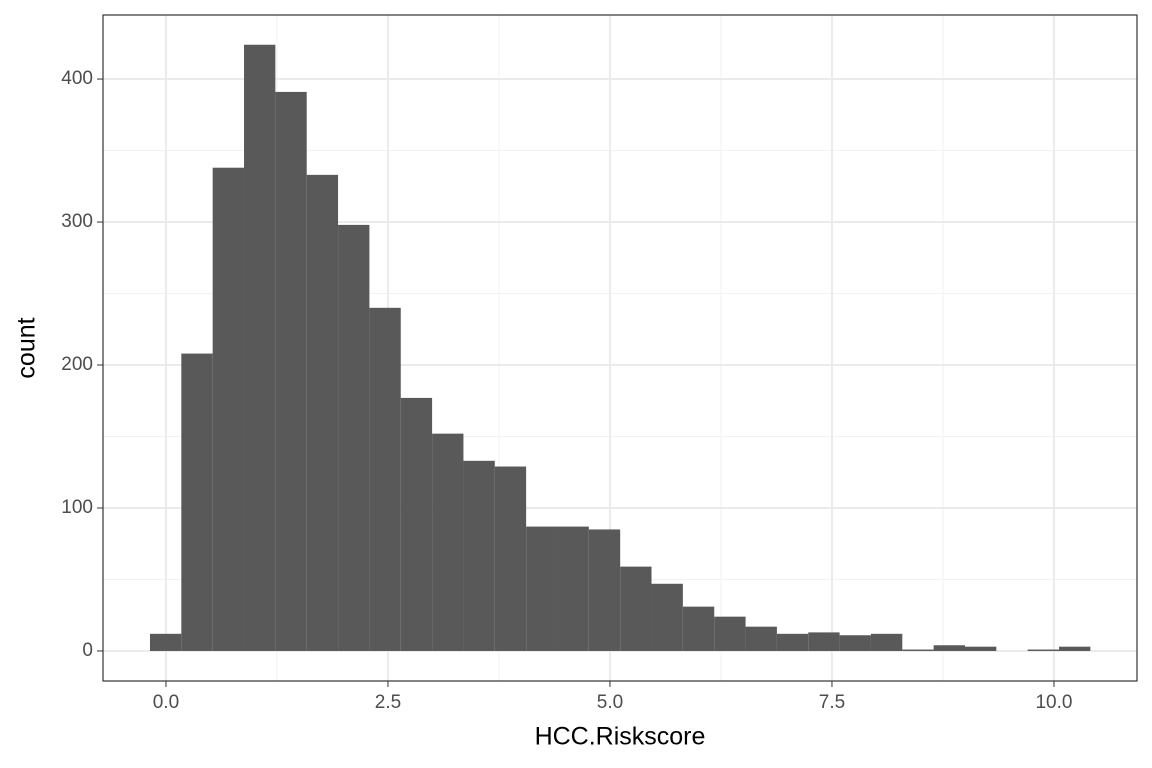 This screenshot has height=768, width=1152. I want to click on y-tick-label: 400, so click(77, 78).